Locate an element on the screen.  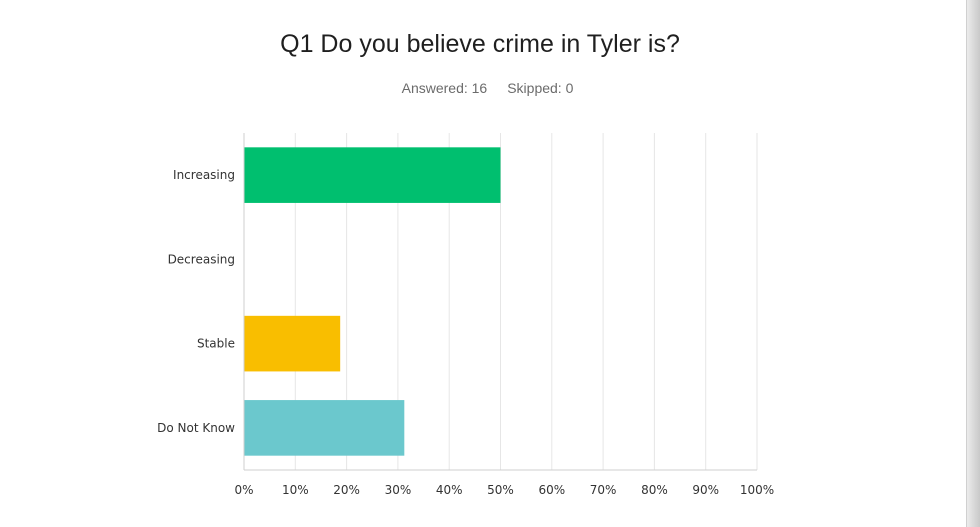
category-label: Increasing is located at coordinates (204, 175).